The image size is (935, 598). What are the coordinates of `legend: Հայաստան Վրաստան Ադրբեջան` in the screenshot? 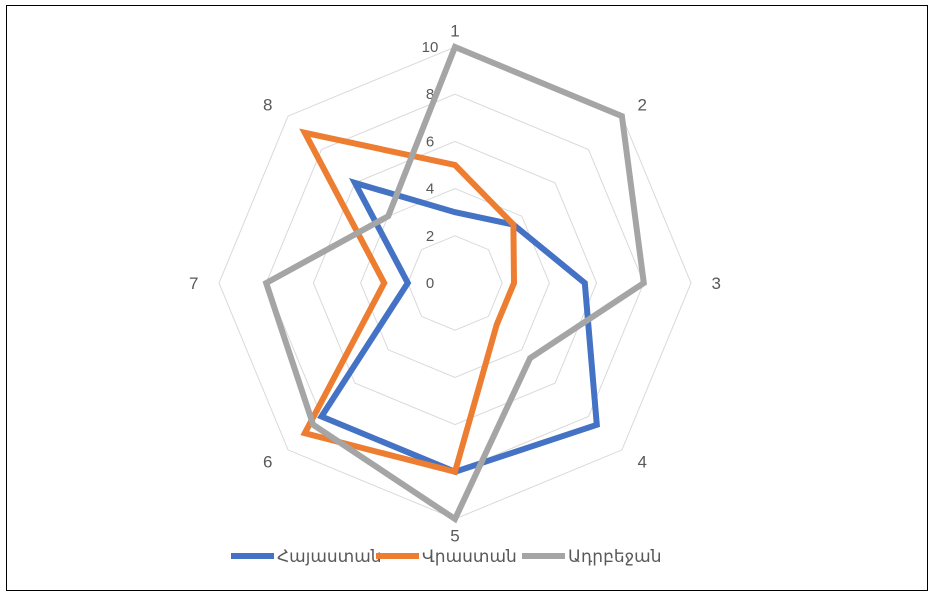 It's located at (446, 557).